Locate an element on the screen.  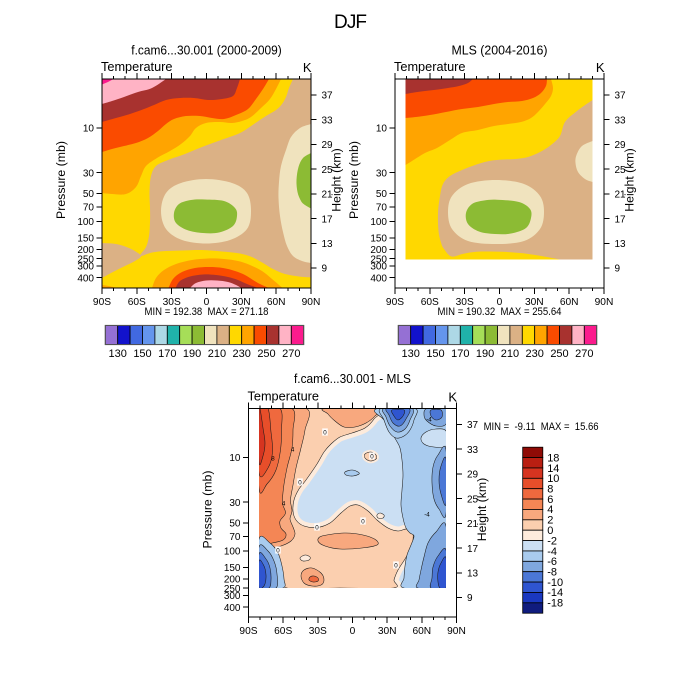
svg-text: 6 is located at coordinates (550, 500).